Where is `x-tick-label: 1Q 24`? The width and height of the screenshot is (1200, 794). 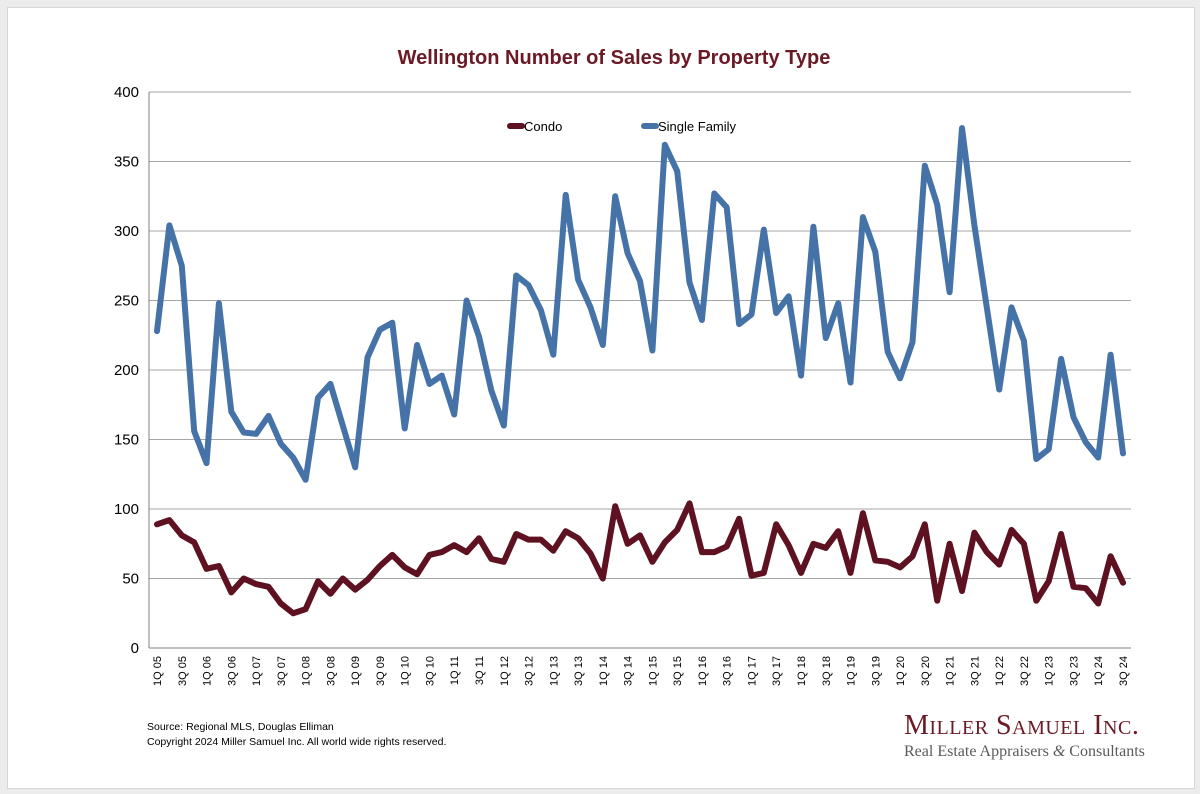
x-tick-label: 1Q 24 is located at coordinates (1099, 671).